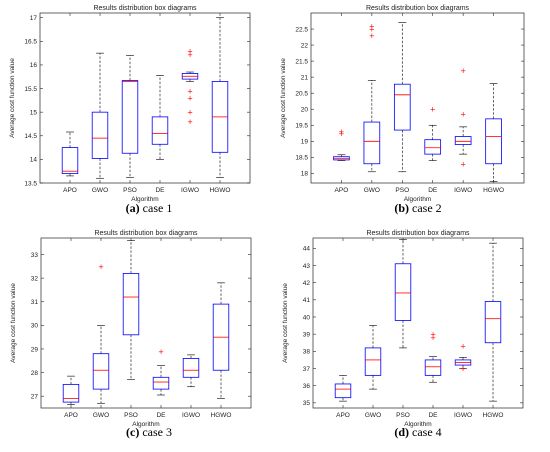 This screenshot has height=452, width=550. I want to click on y-tick-label: 33, so click(35, 255).